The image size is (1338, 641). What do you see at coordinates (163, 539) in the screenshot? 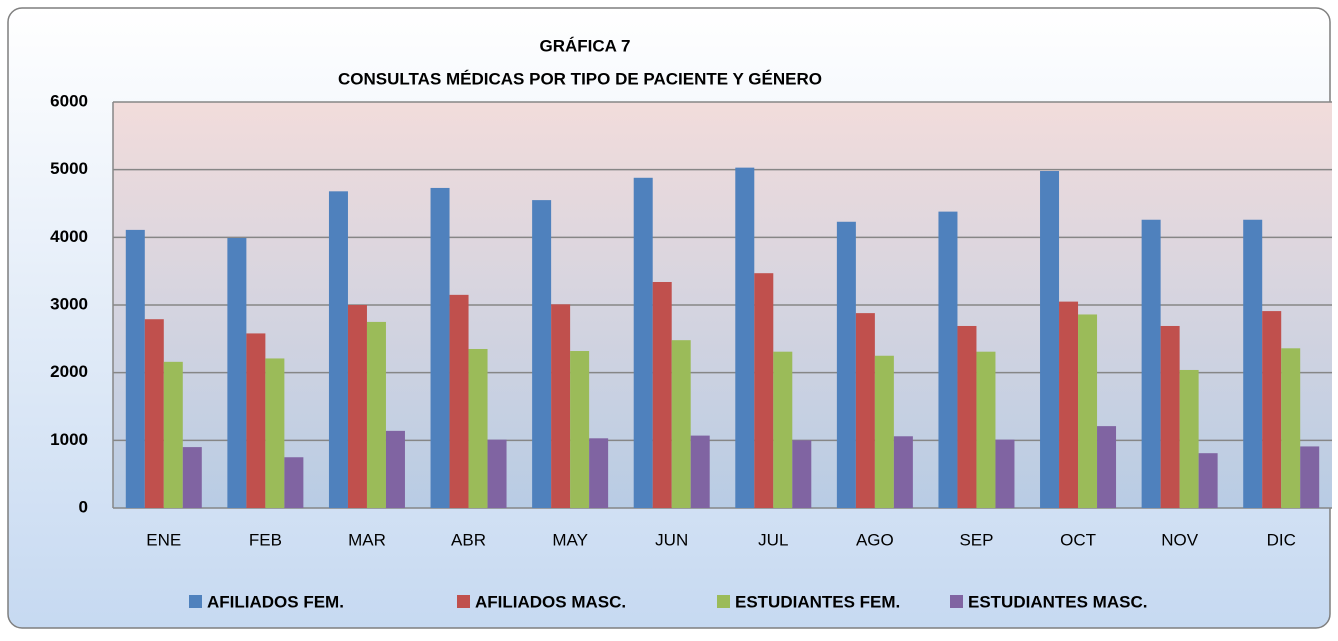
I see `x-tick-label: ENE` at bounding box center [163, 539].